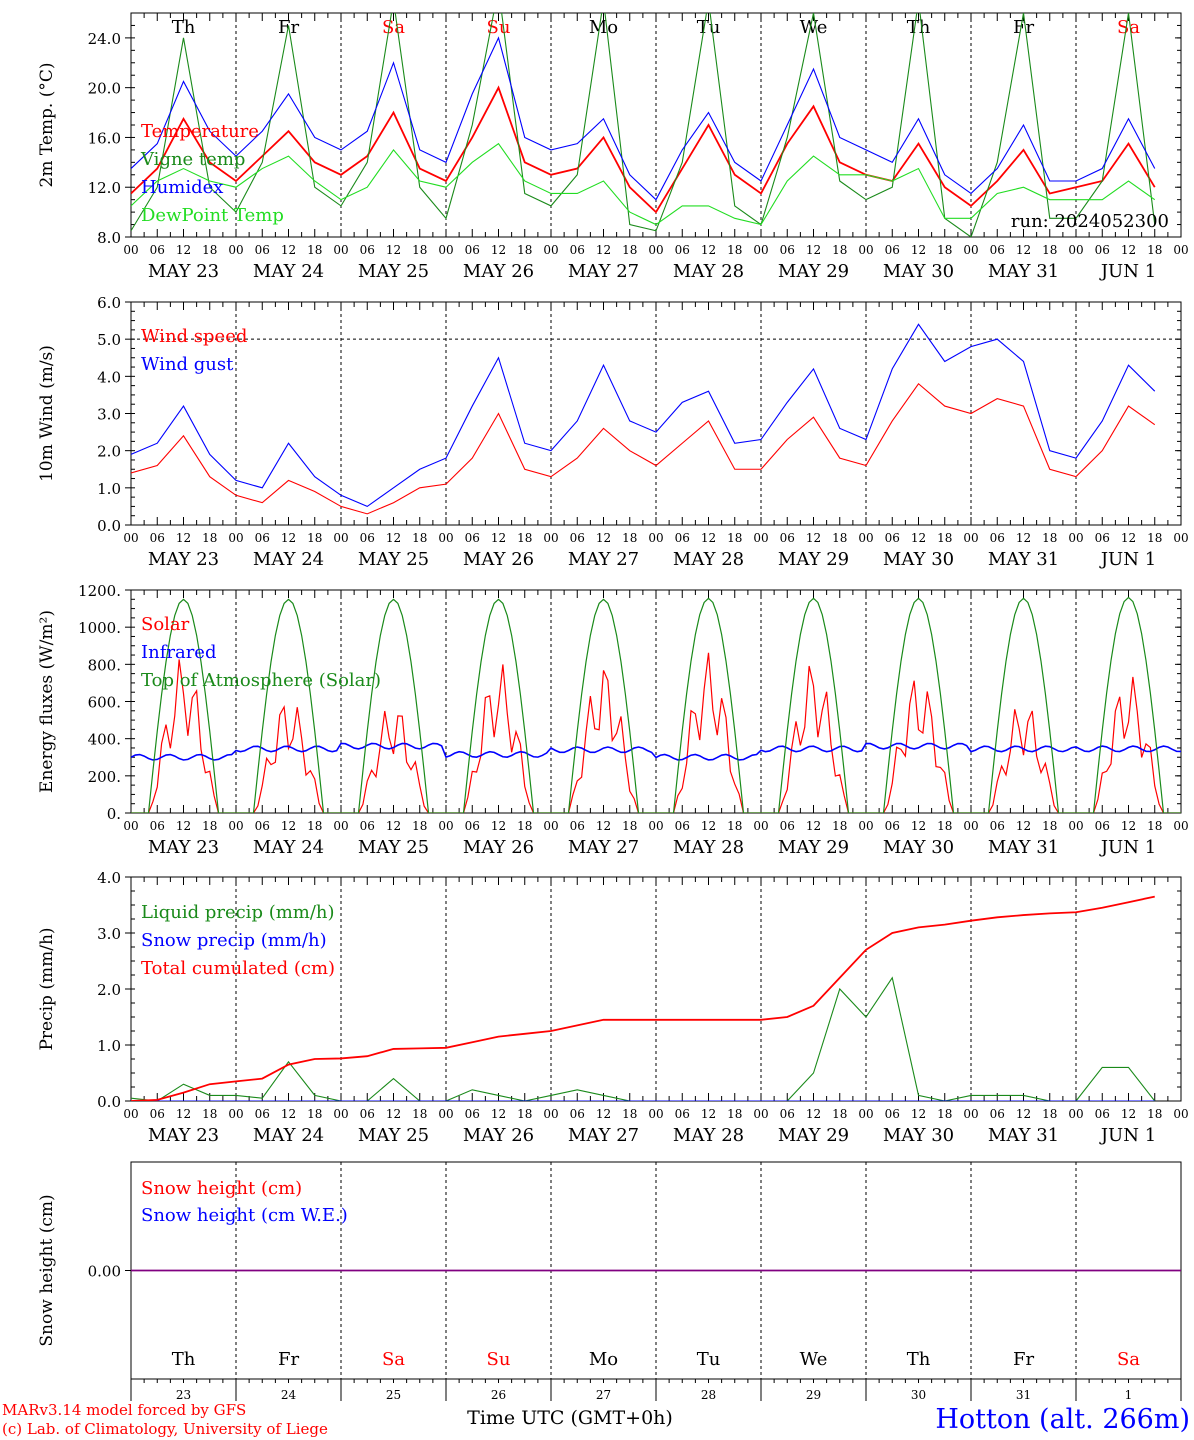  Describe the element at coordinates (192, 159) in the screenshot. I see `legend-entry: Vigne temp` at that location.